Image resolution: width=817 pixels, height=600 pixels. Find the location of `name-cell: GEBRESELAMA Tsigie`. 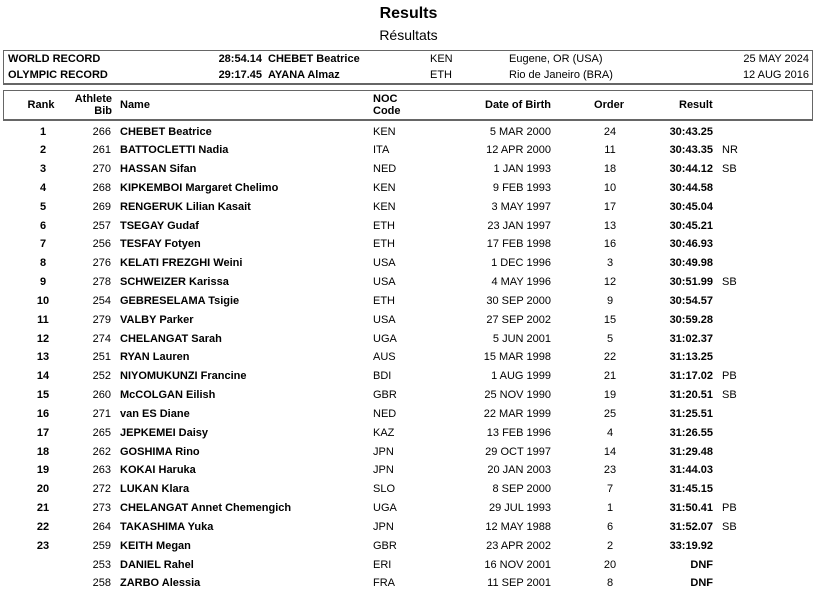

name-cell: GEBRESELAMA Tsigie is located at coordinates (180, 300).